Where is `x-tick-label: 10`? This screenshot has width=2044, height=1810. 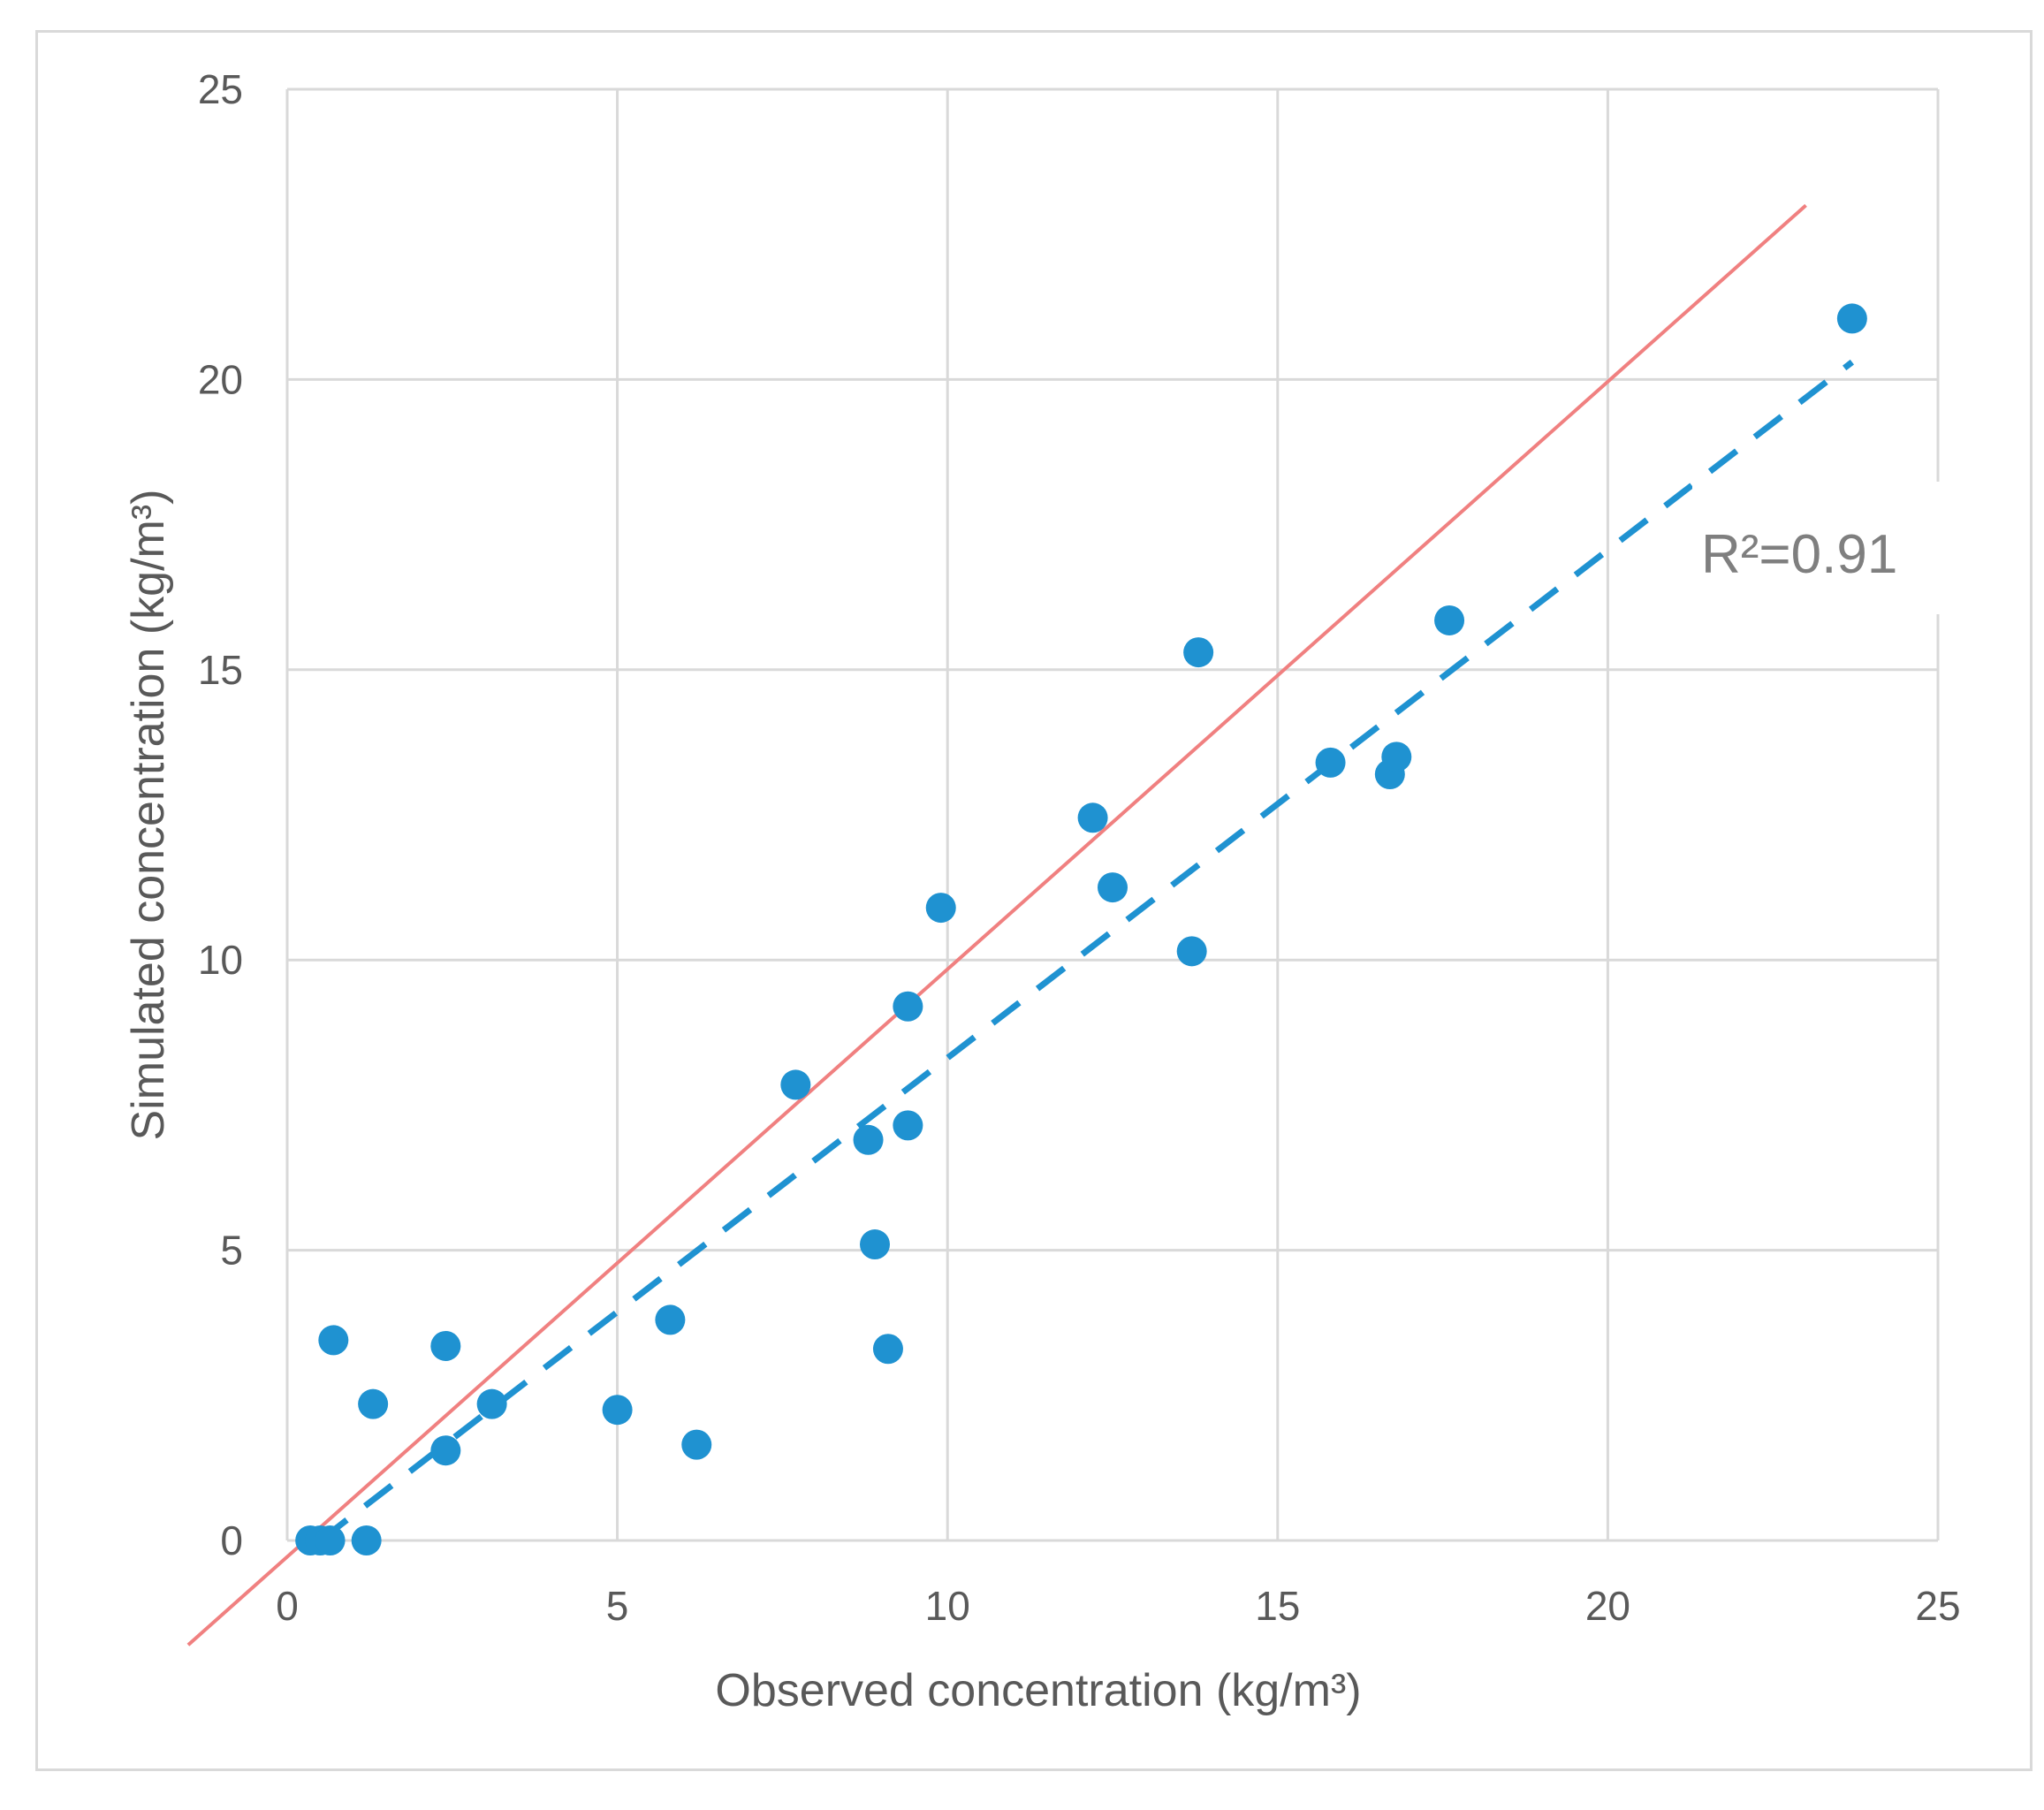
x-tick-label: 10 is located at coordinates (948, 1606).